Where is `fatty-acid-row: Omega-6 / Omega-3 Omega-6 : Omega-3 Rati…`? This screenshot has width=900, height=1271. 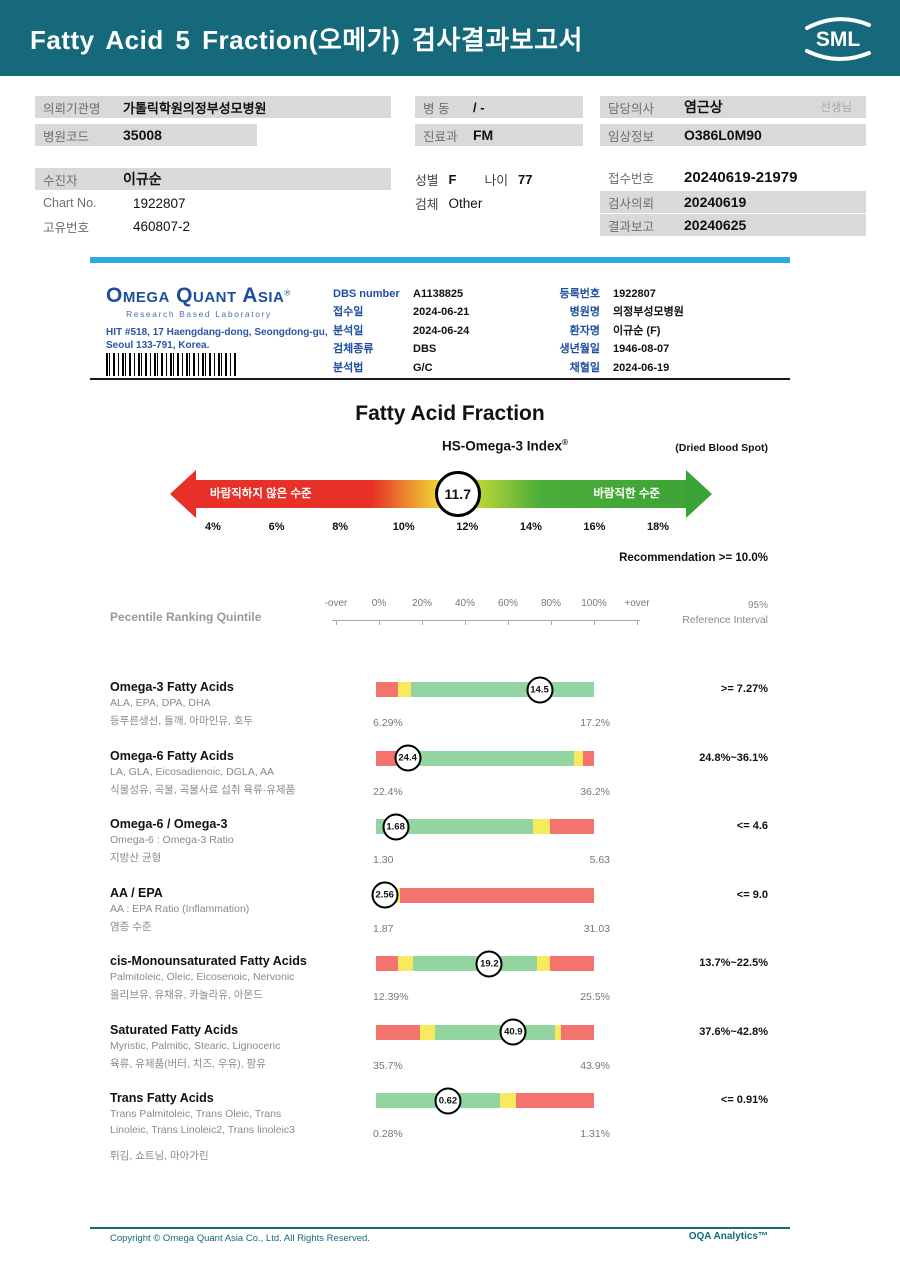
fatty-acid-row: Omega-6 / Omega-3 Omega-6 : Omega-3 Rati… is located at coordinates (440, 844).